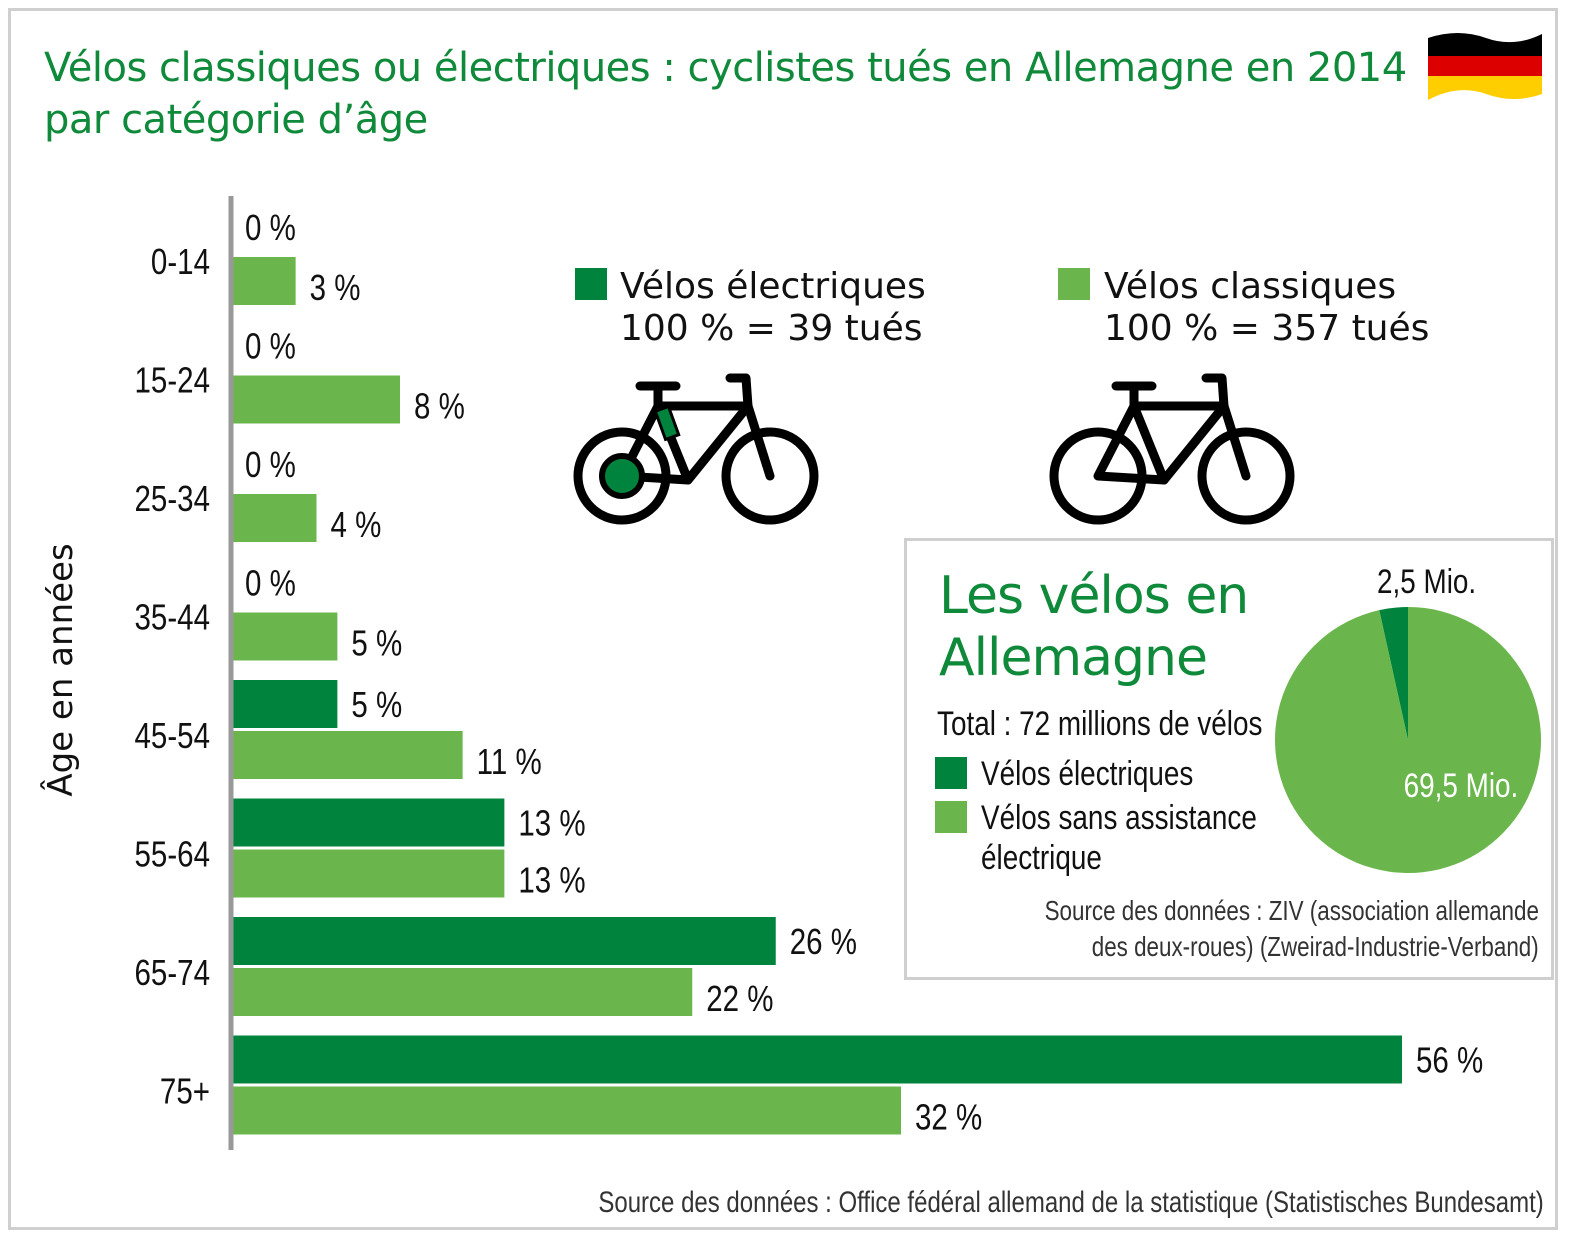  I want to click on inset-swatch-classic, so click(951, 817).